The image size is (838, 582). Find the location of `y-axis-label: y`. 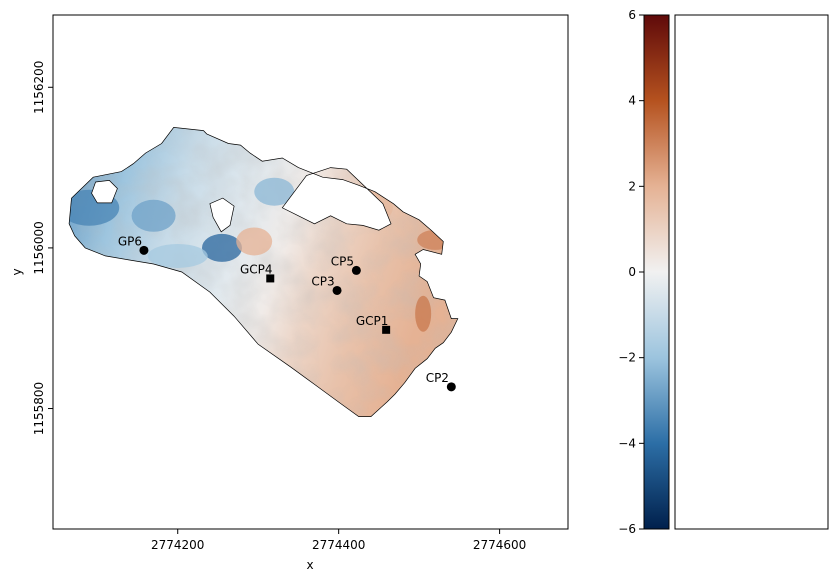

y-axis-label: y is located at coordinates (17, 271).